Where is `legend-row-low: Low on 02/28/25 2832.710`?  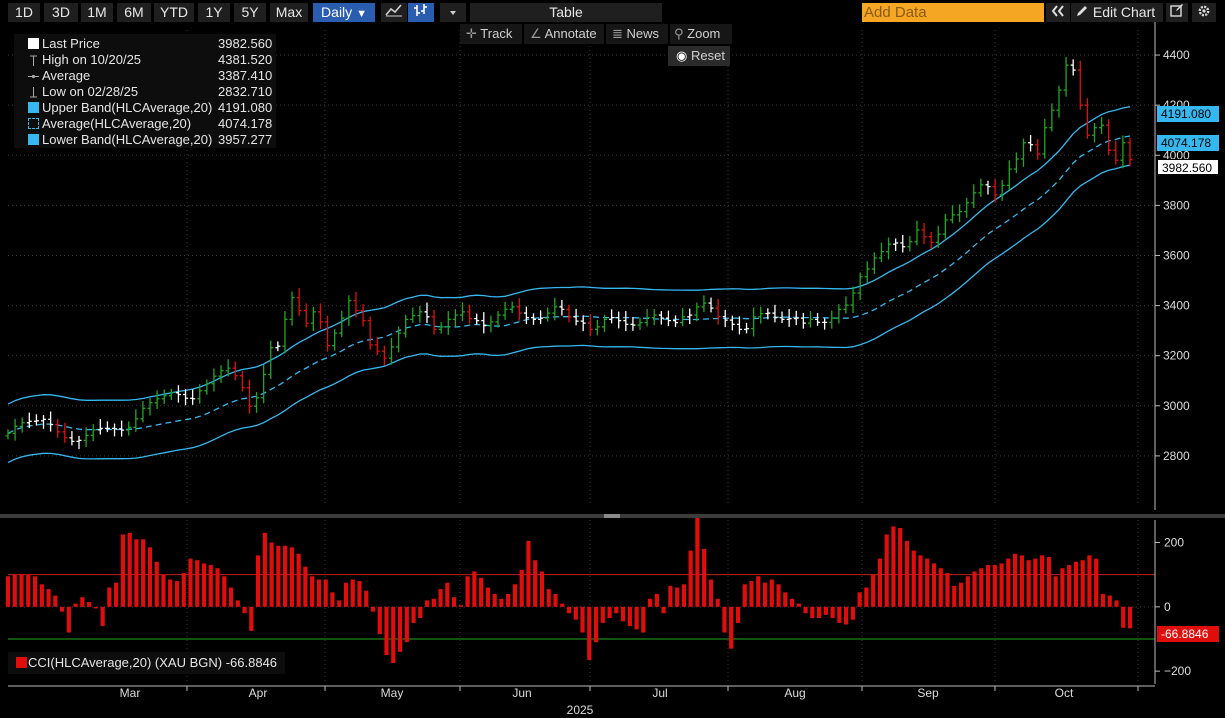 legend-row-low: Low on 02/28/25 2832.710 is located at coordinates (145, 92).